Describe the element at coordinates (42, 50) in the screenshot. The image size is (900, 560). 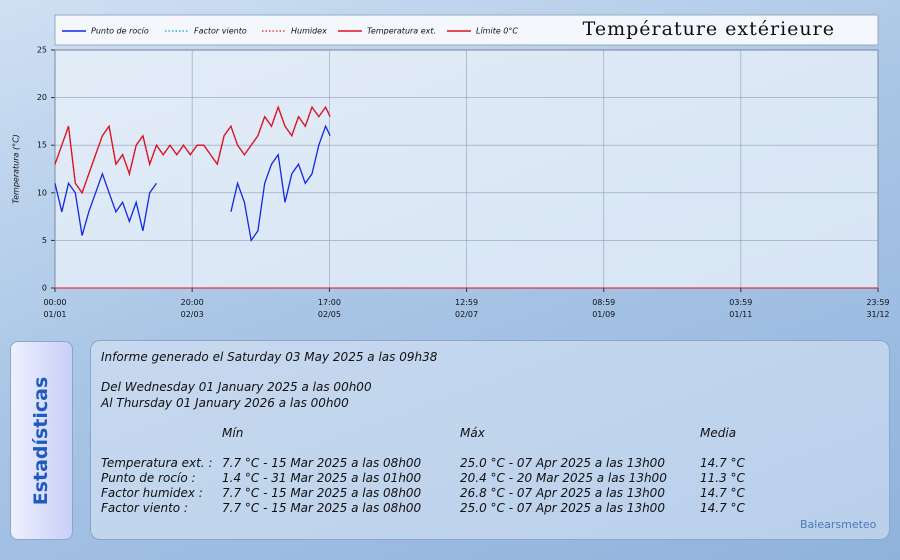
I see `y-tick-label: 25` at that location.